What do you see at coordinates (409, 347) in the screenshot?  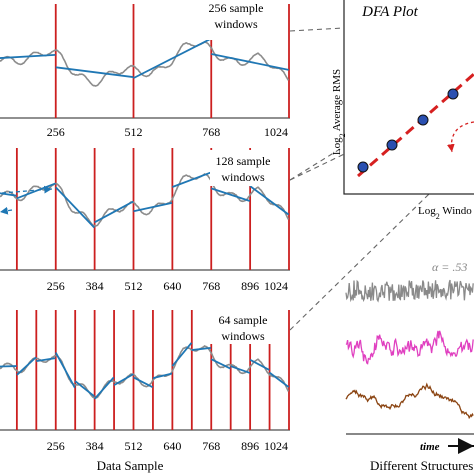 I see `pink-noise-series` at bounding box center [409, 347].